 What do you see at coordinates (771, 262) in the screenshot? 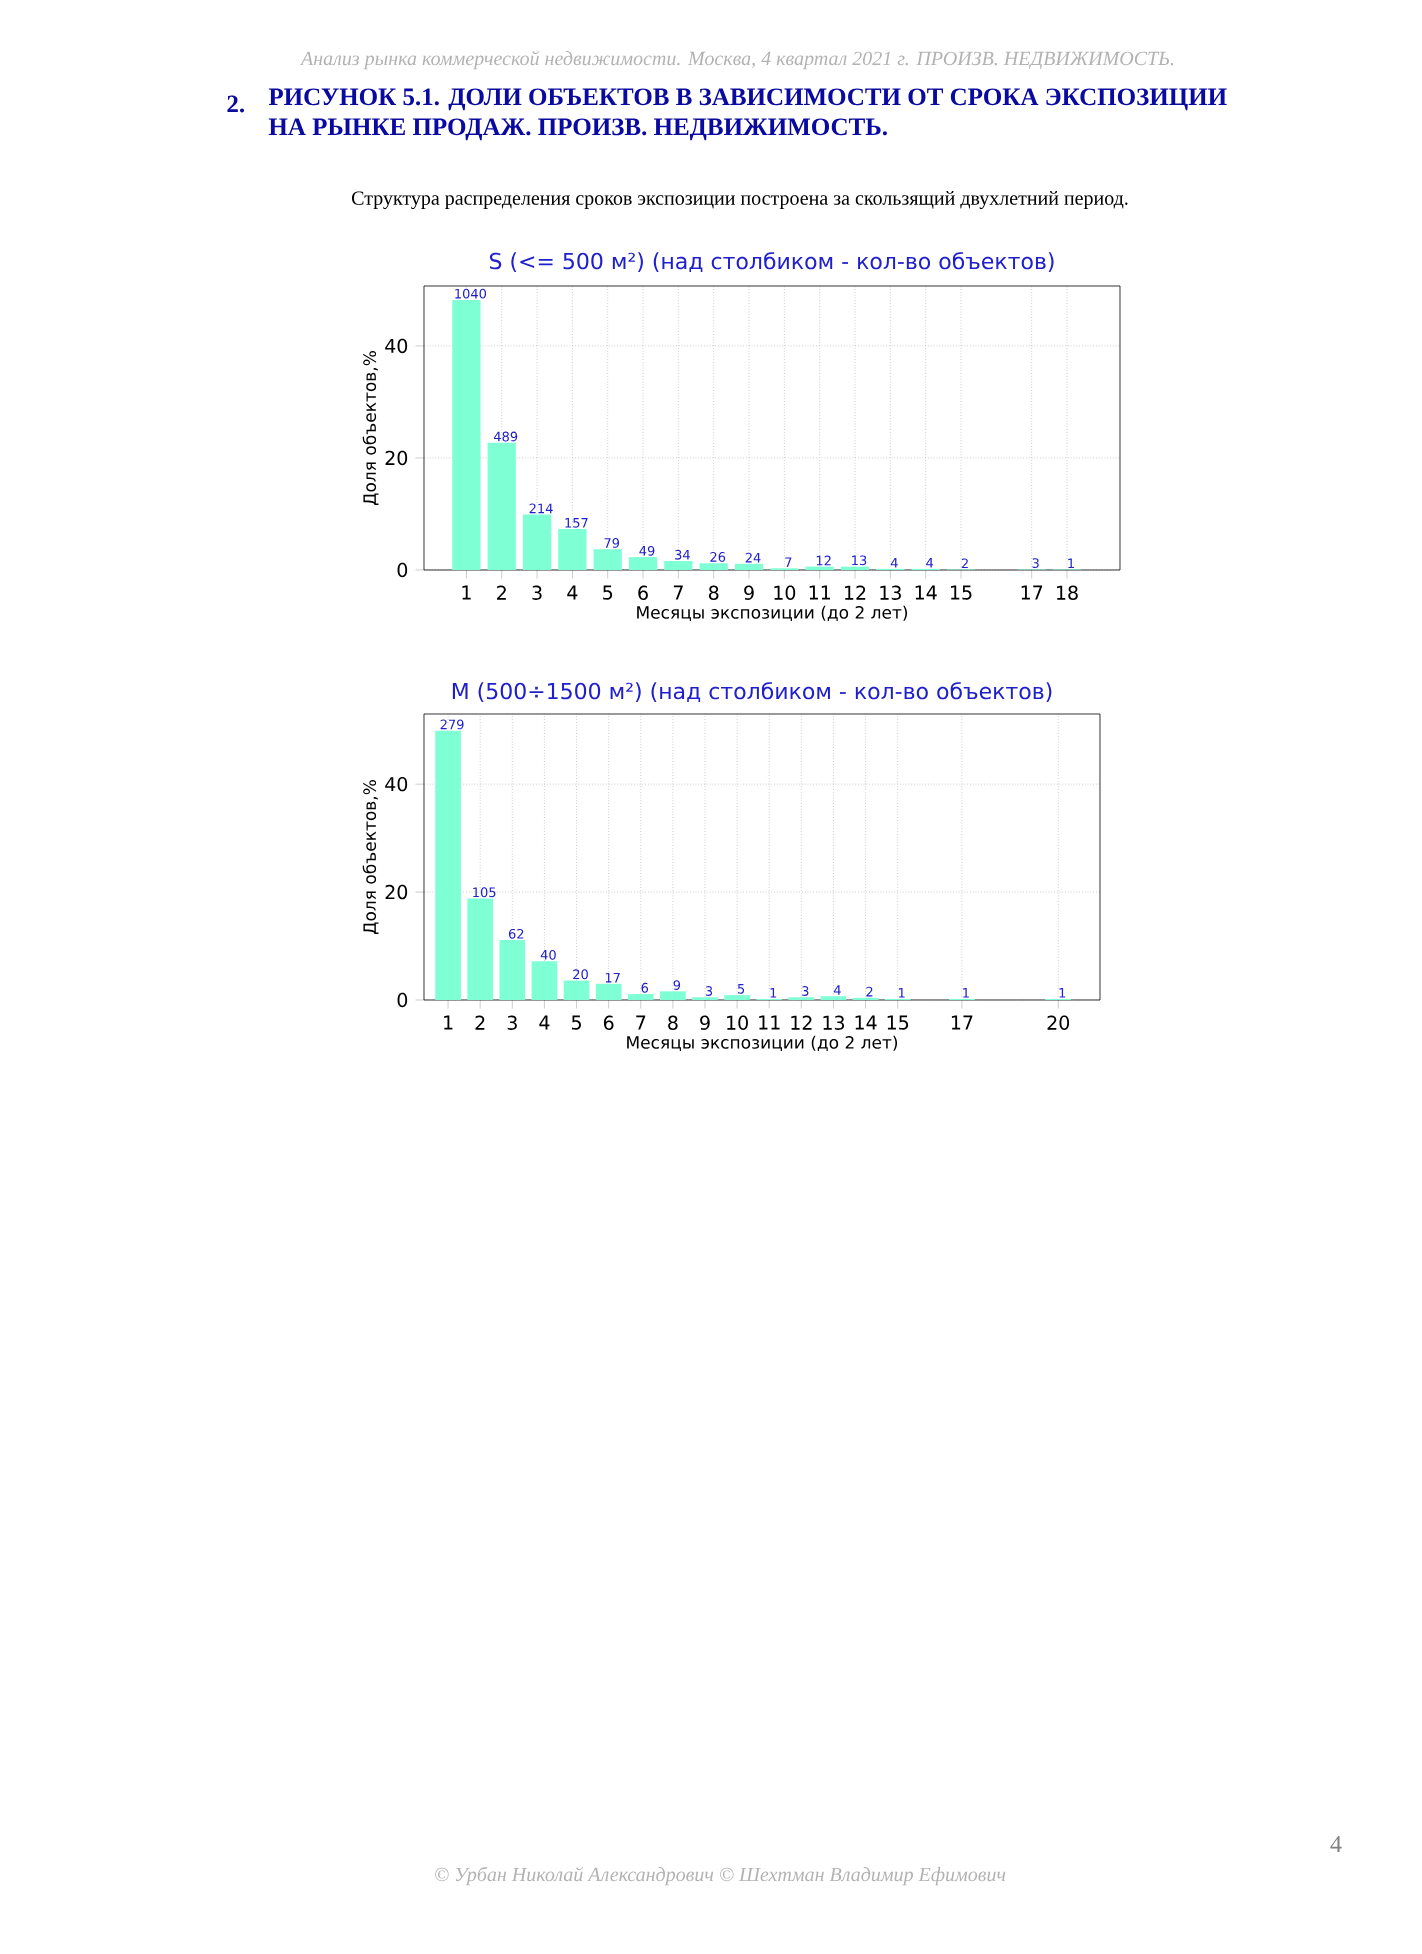
I see `chart-title: S (<= 500 м²) (над столбиком - кол-во объектов)` at bounding box center [771, 262].